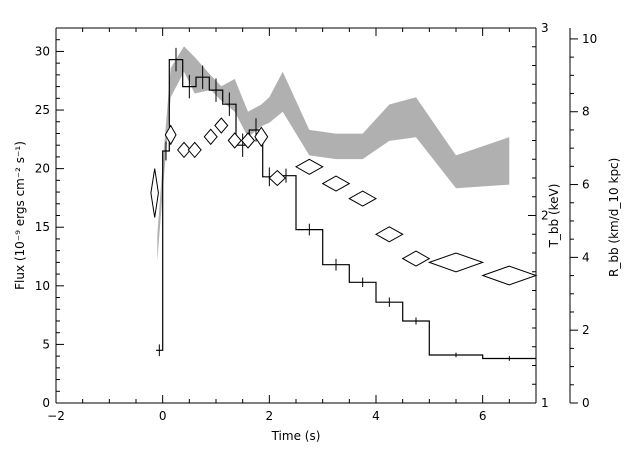 The height and width of the screenshot is (457, 640). I want to click on y-left-tick-label: 30, so click(42, 51).